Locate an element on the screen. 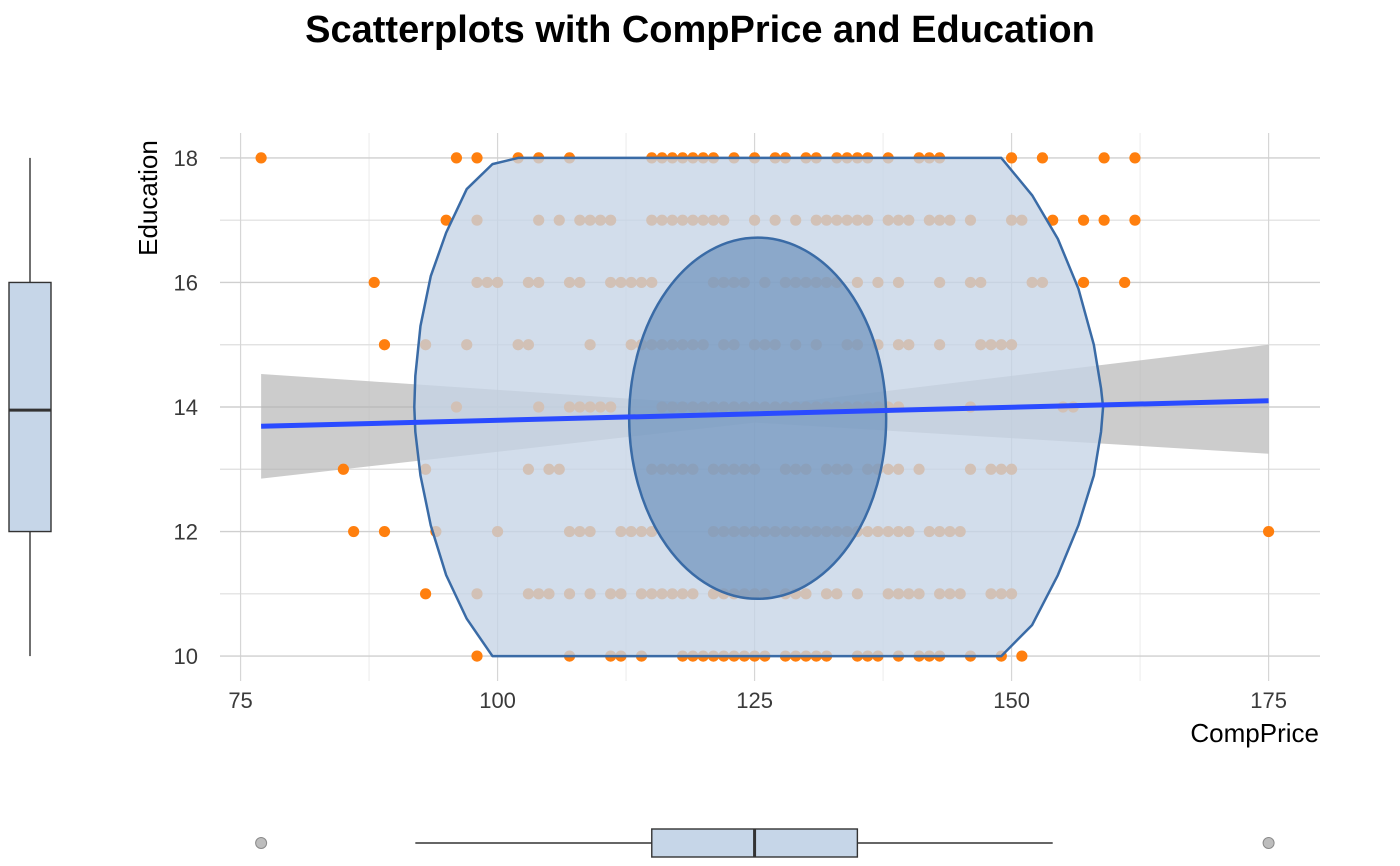 This screenshot has width=1400, height=866. y-box is located at coordinates (30, 407).